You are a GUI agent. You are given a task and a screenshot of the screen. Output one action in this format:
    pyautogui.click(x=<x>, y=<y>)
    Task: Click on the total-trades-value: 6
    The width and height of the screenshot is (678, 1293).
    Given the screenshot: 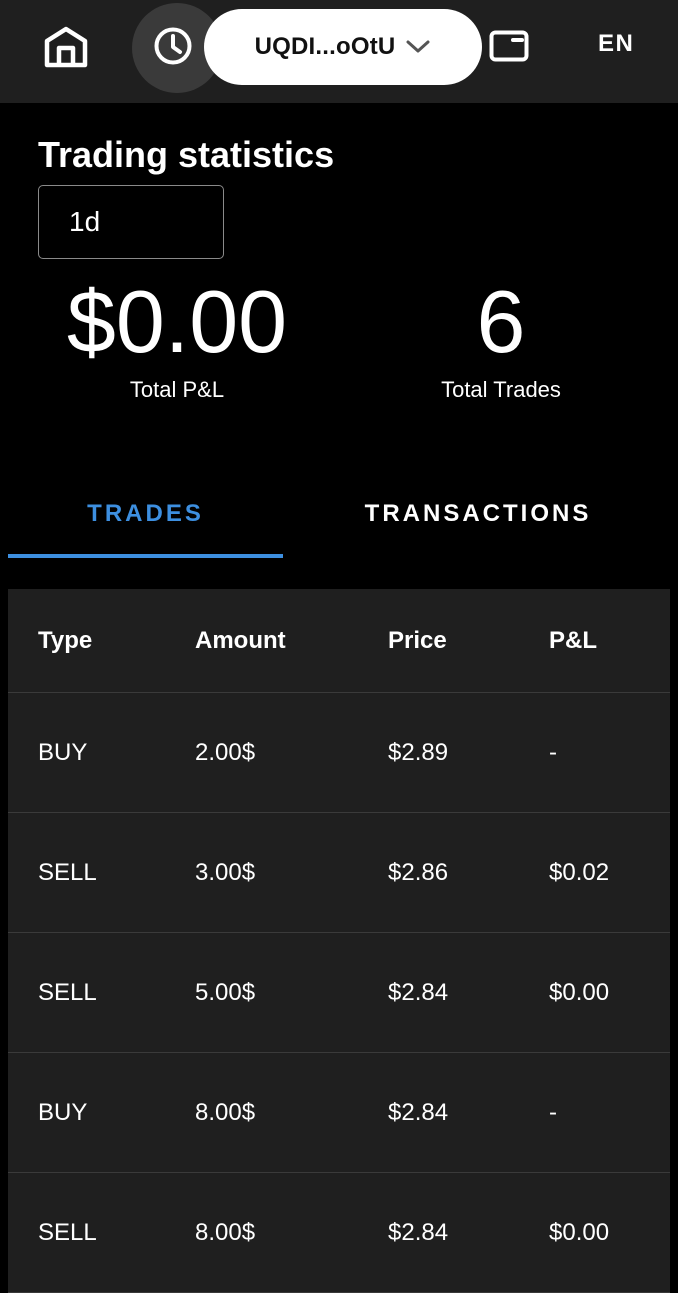 What is the action you would take?
    pyautogui.click(x=501, y=321)
    